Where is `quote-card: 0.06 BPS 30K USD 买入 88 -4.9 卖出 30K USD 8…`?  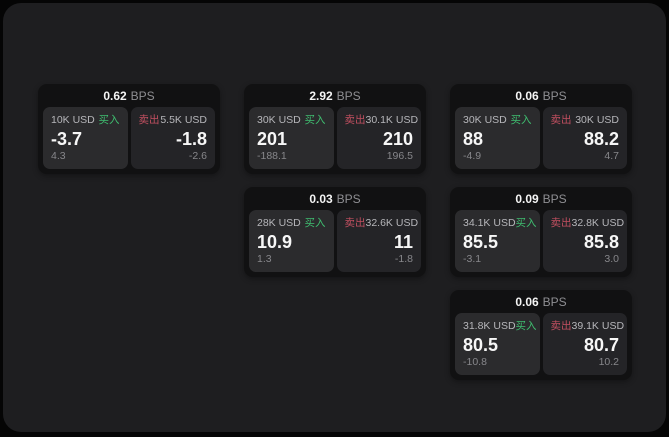
quote-card: 0.06 BPS 30K USD 买入 88 -4.9 卖出 30K USD 8… is located at coordinates (541, 129).